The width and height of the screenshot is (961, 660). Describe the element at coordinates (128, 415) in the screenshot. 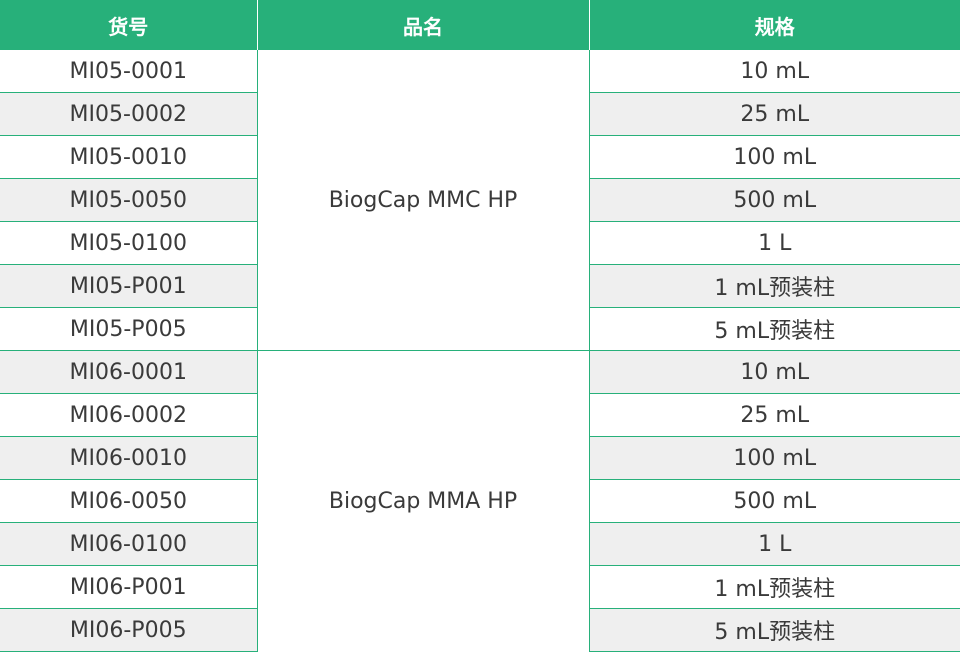

I see `sku-cell: MI06-0002` at that location.